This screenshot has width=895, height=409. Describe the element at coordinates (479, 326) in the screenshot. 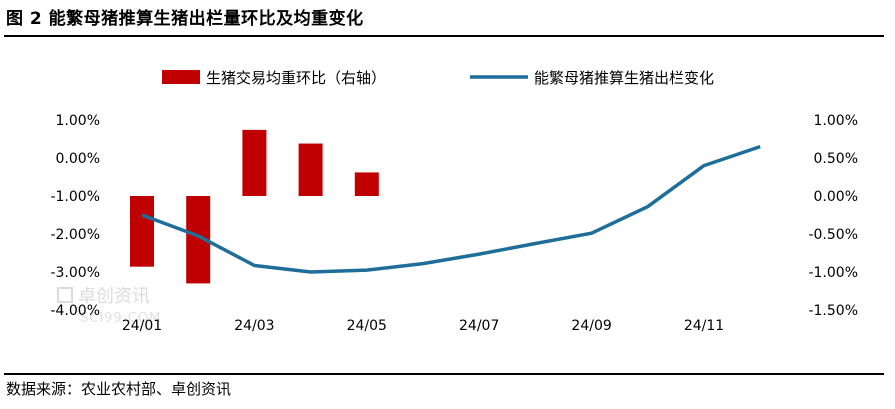

I see `x-tick-label: 24/07` at that location.